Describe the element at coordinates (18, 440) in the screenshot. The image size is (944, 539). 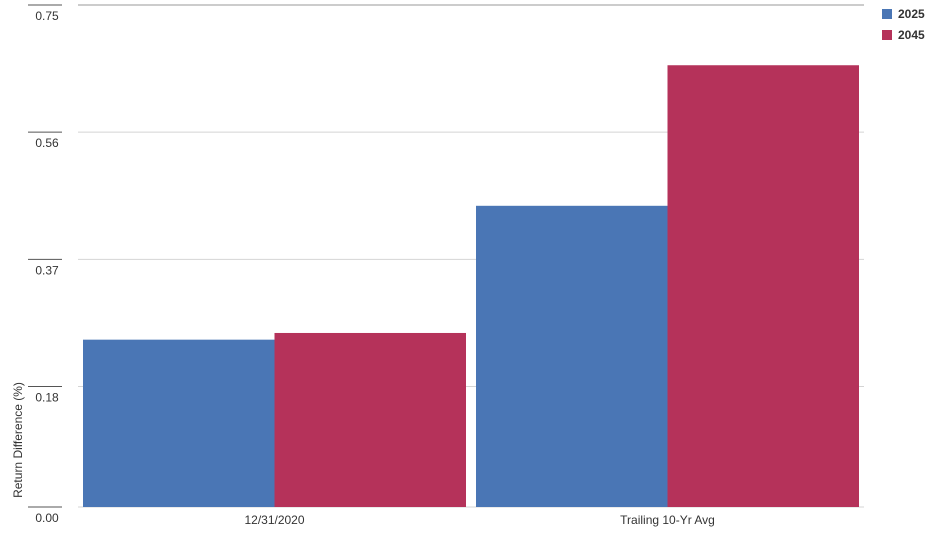
I see `y-axis-label: Return Difference (%)` at that location.